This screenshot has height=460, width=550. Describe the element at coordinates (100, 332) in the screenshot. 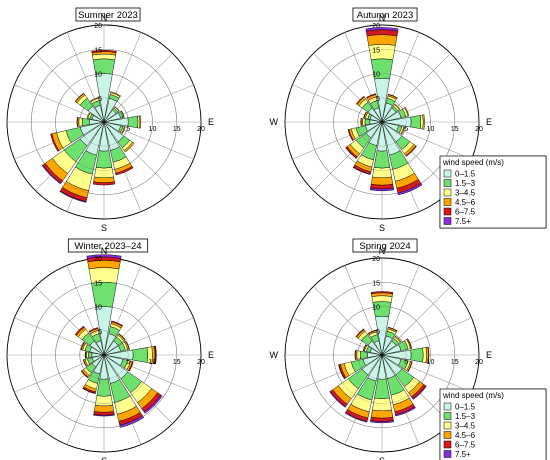

I see `radial-tick-label-n: 5` at that location.